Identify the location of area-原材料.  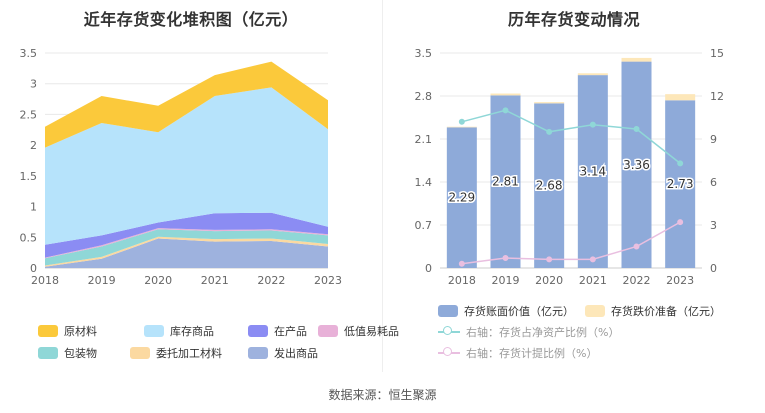
(186, 104).